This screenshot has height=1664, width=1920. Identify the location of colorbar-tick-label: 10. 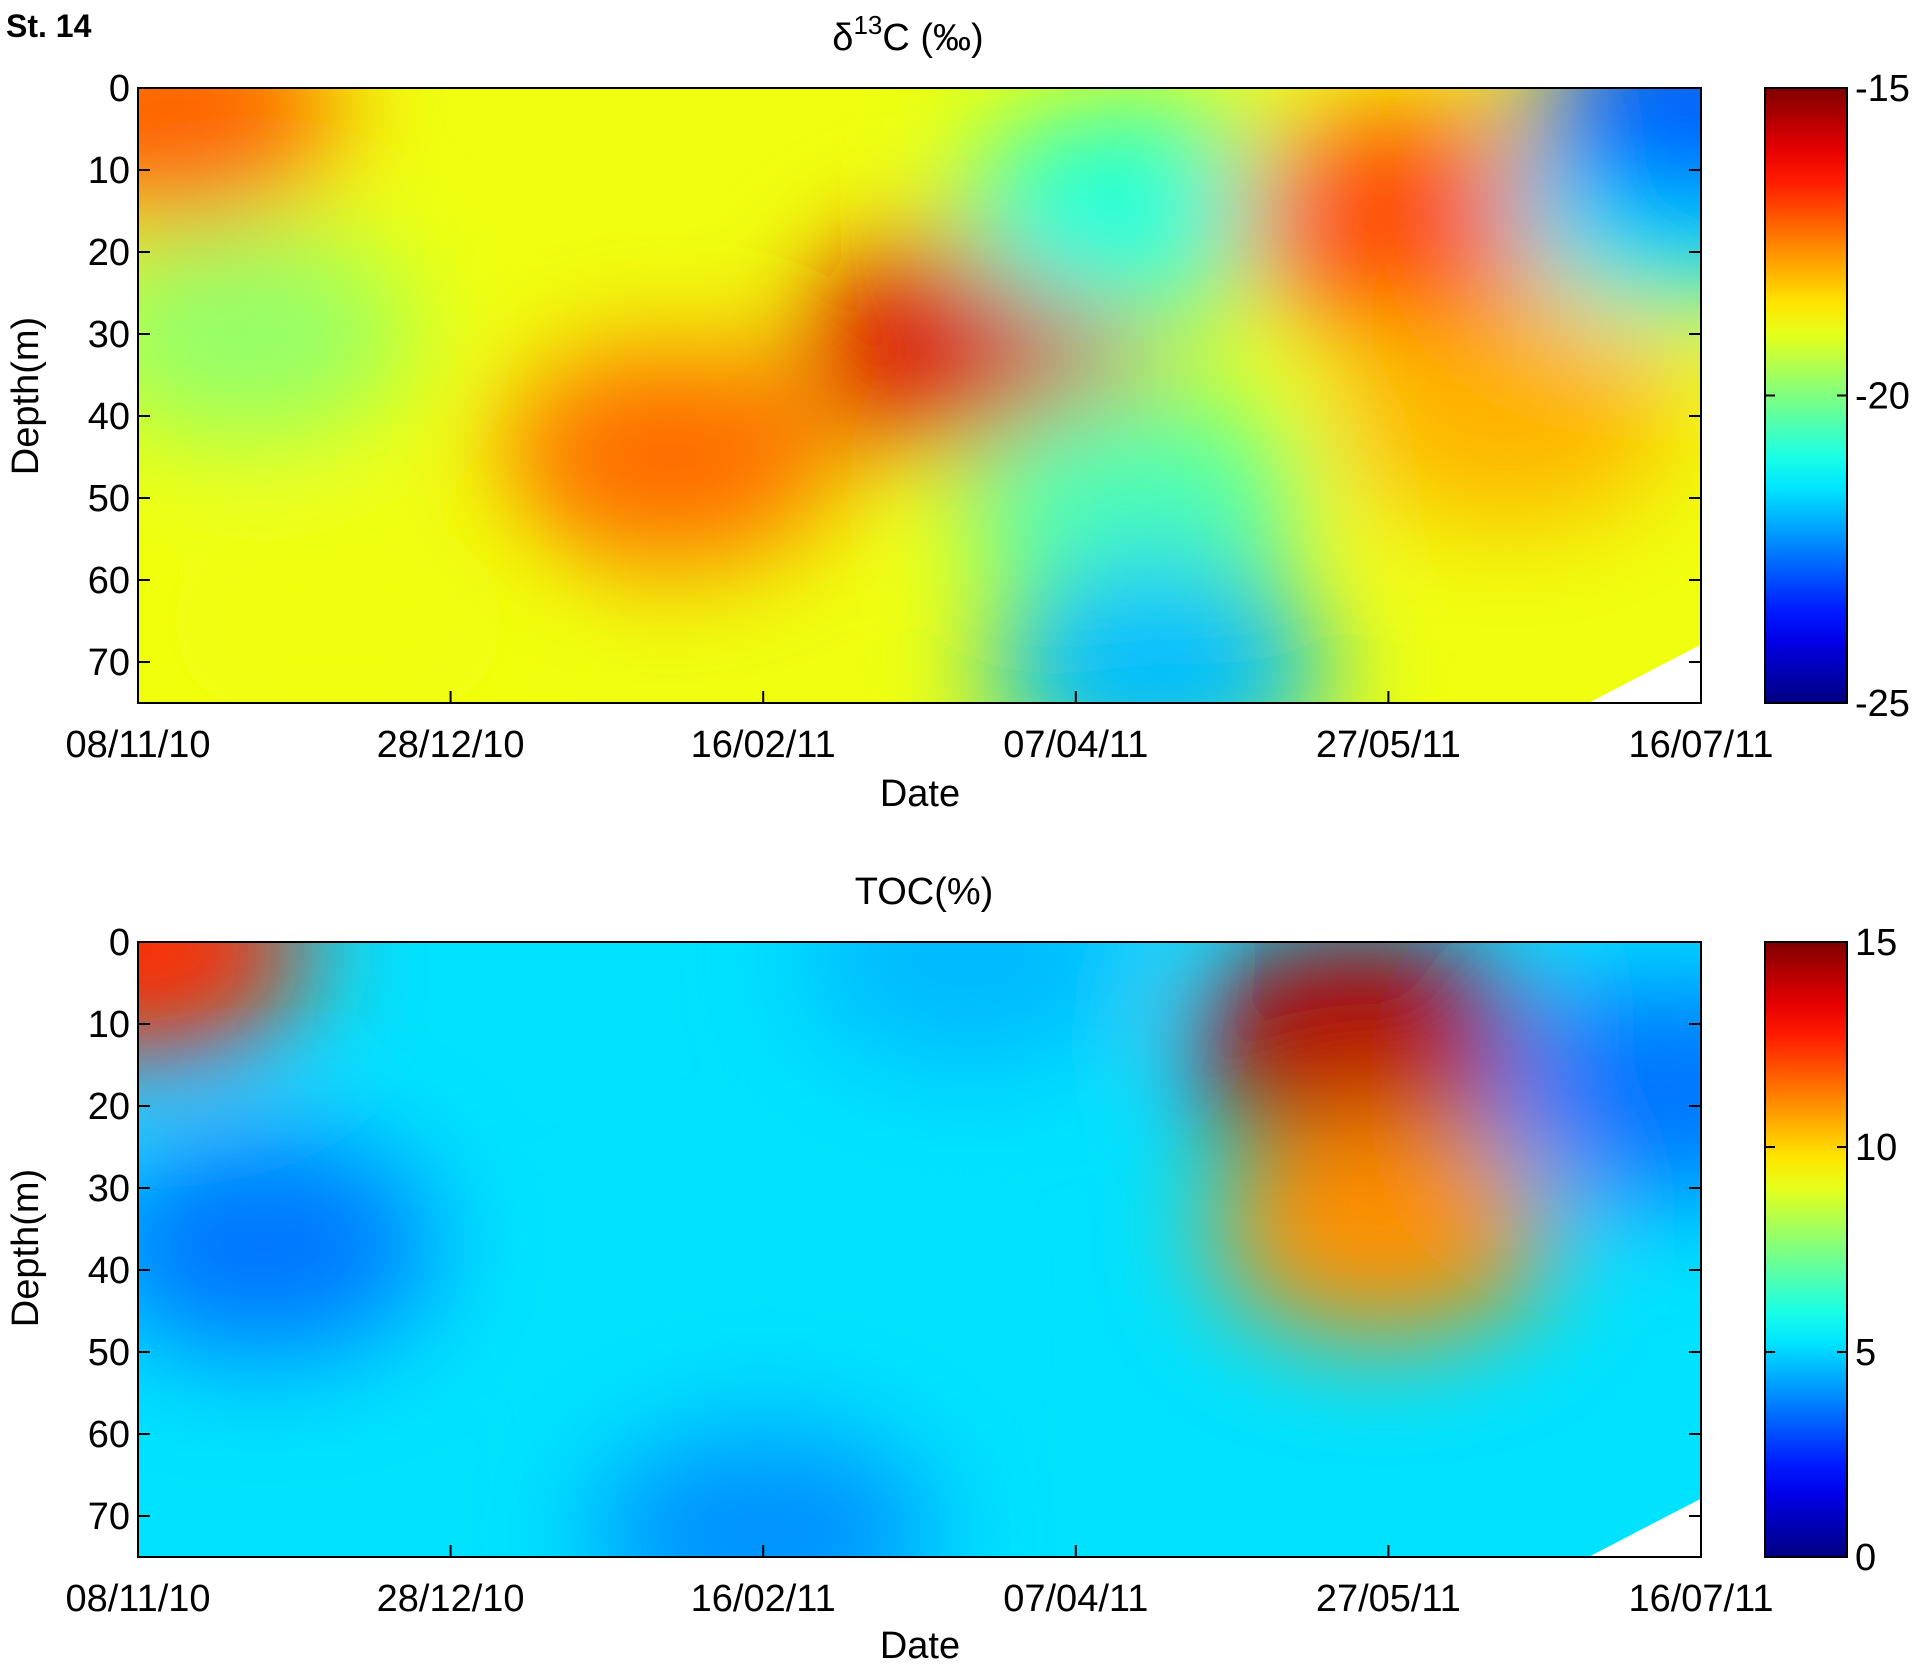
(1876, 1148).